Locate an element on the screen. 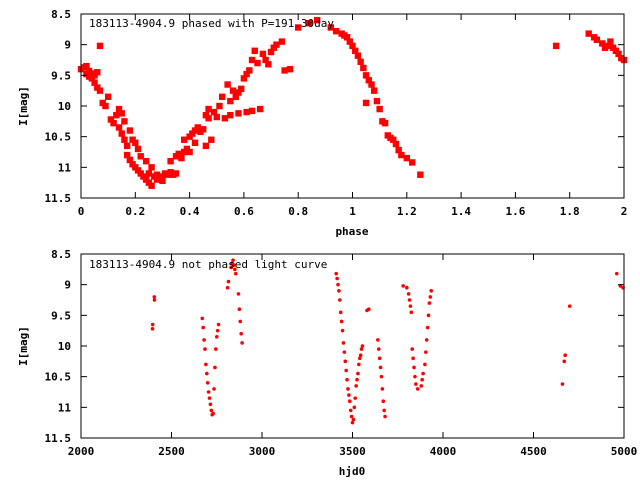 The image size is (640, 480). phased-y-axis-label: I[mag] is located at coordinates (23, 106).